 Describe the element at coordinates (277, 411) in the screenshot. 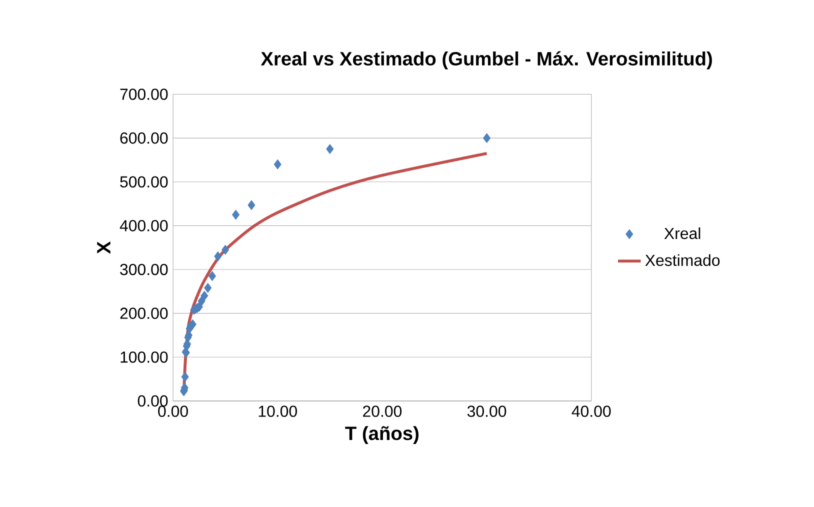

I see `x-tick-label: 10.00` at that location.